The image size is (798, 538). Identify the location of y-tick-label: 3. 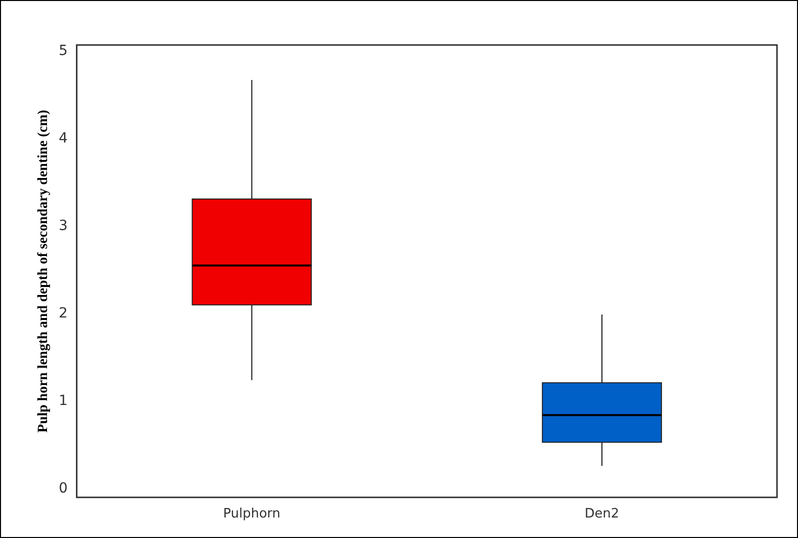
(63, 226).